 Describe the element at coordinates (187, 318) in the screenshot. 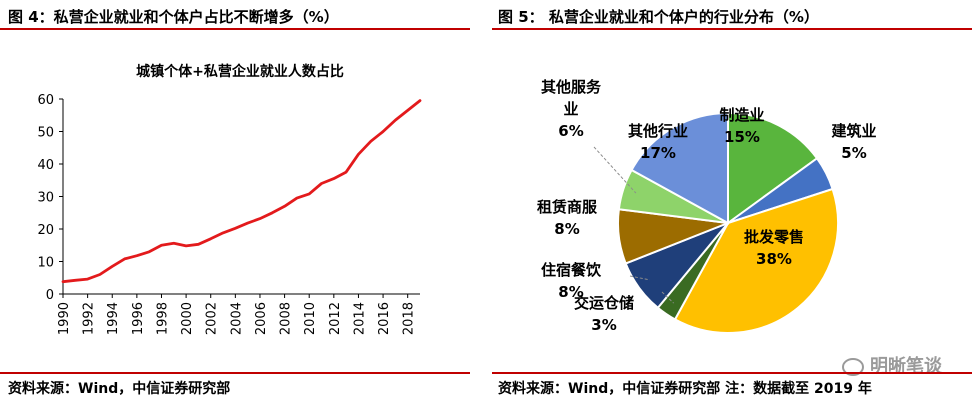

I see `x-tick-label: 2000` at that location.